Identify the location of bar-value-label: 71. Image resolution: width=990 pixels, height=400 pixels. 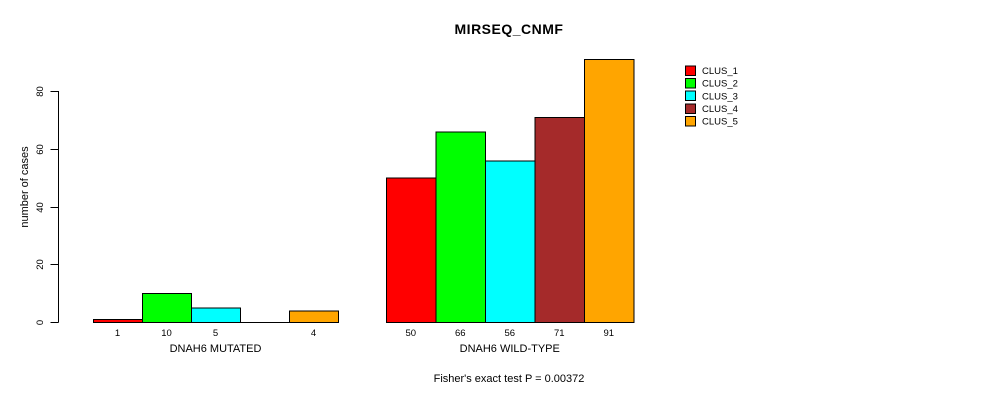
(559, 333).